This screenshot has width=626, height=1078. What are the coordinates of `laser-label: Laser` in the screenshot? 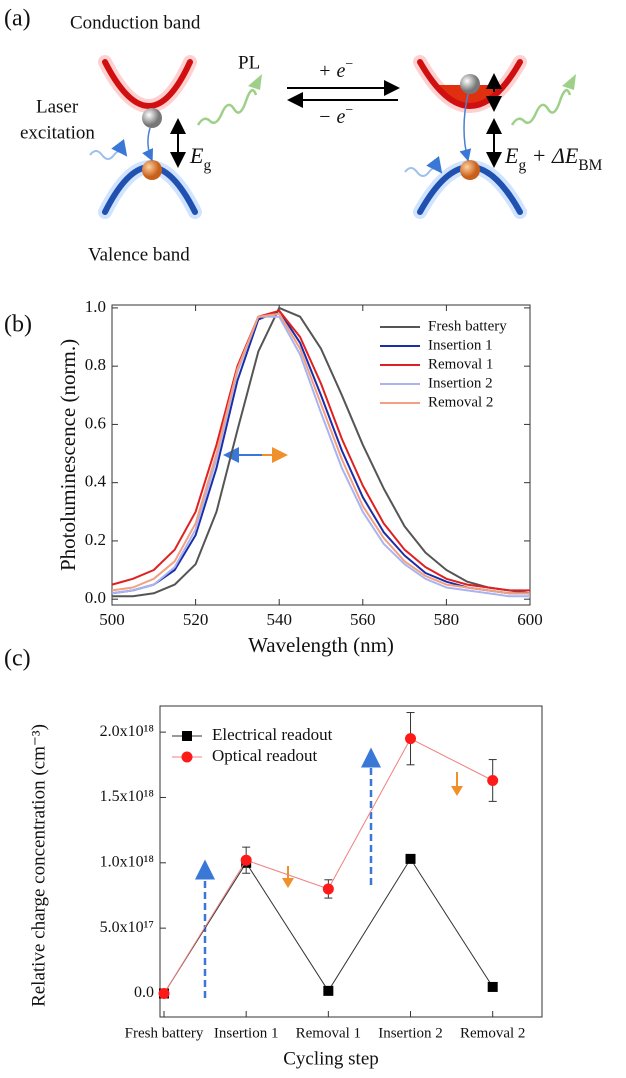 It's located at (57, 106).